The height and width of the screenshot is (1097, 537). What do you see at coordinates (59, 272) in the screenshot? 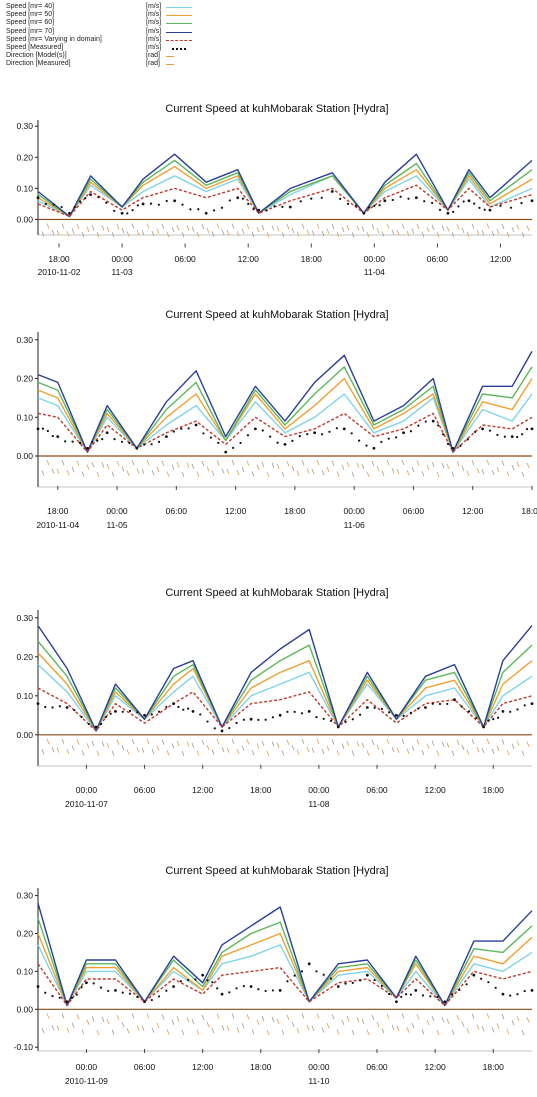
I see `x-date-label: 2010-11-02` at bounding box center [59, 272].